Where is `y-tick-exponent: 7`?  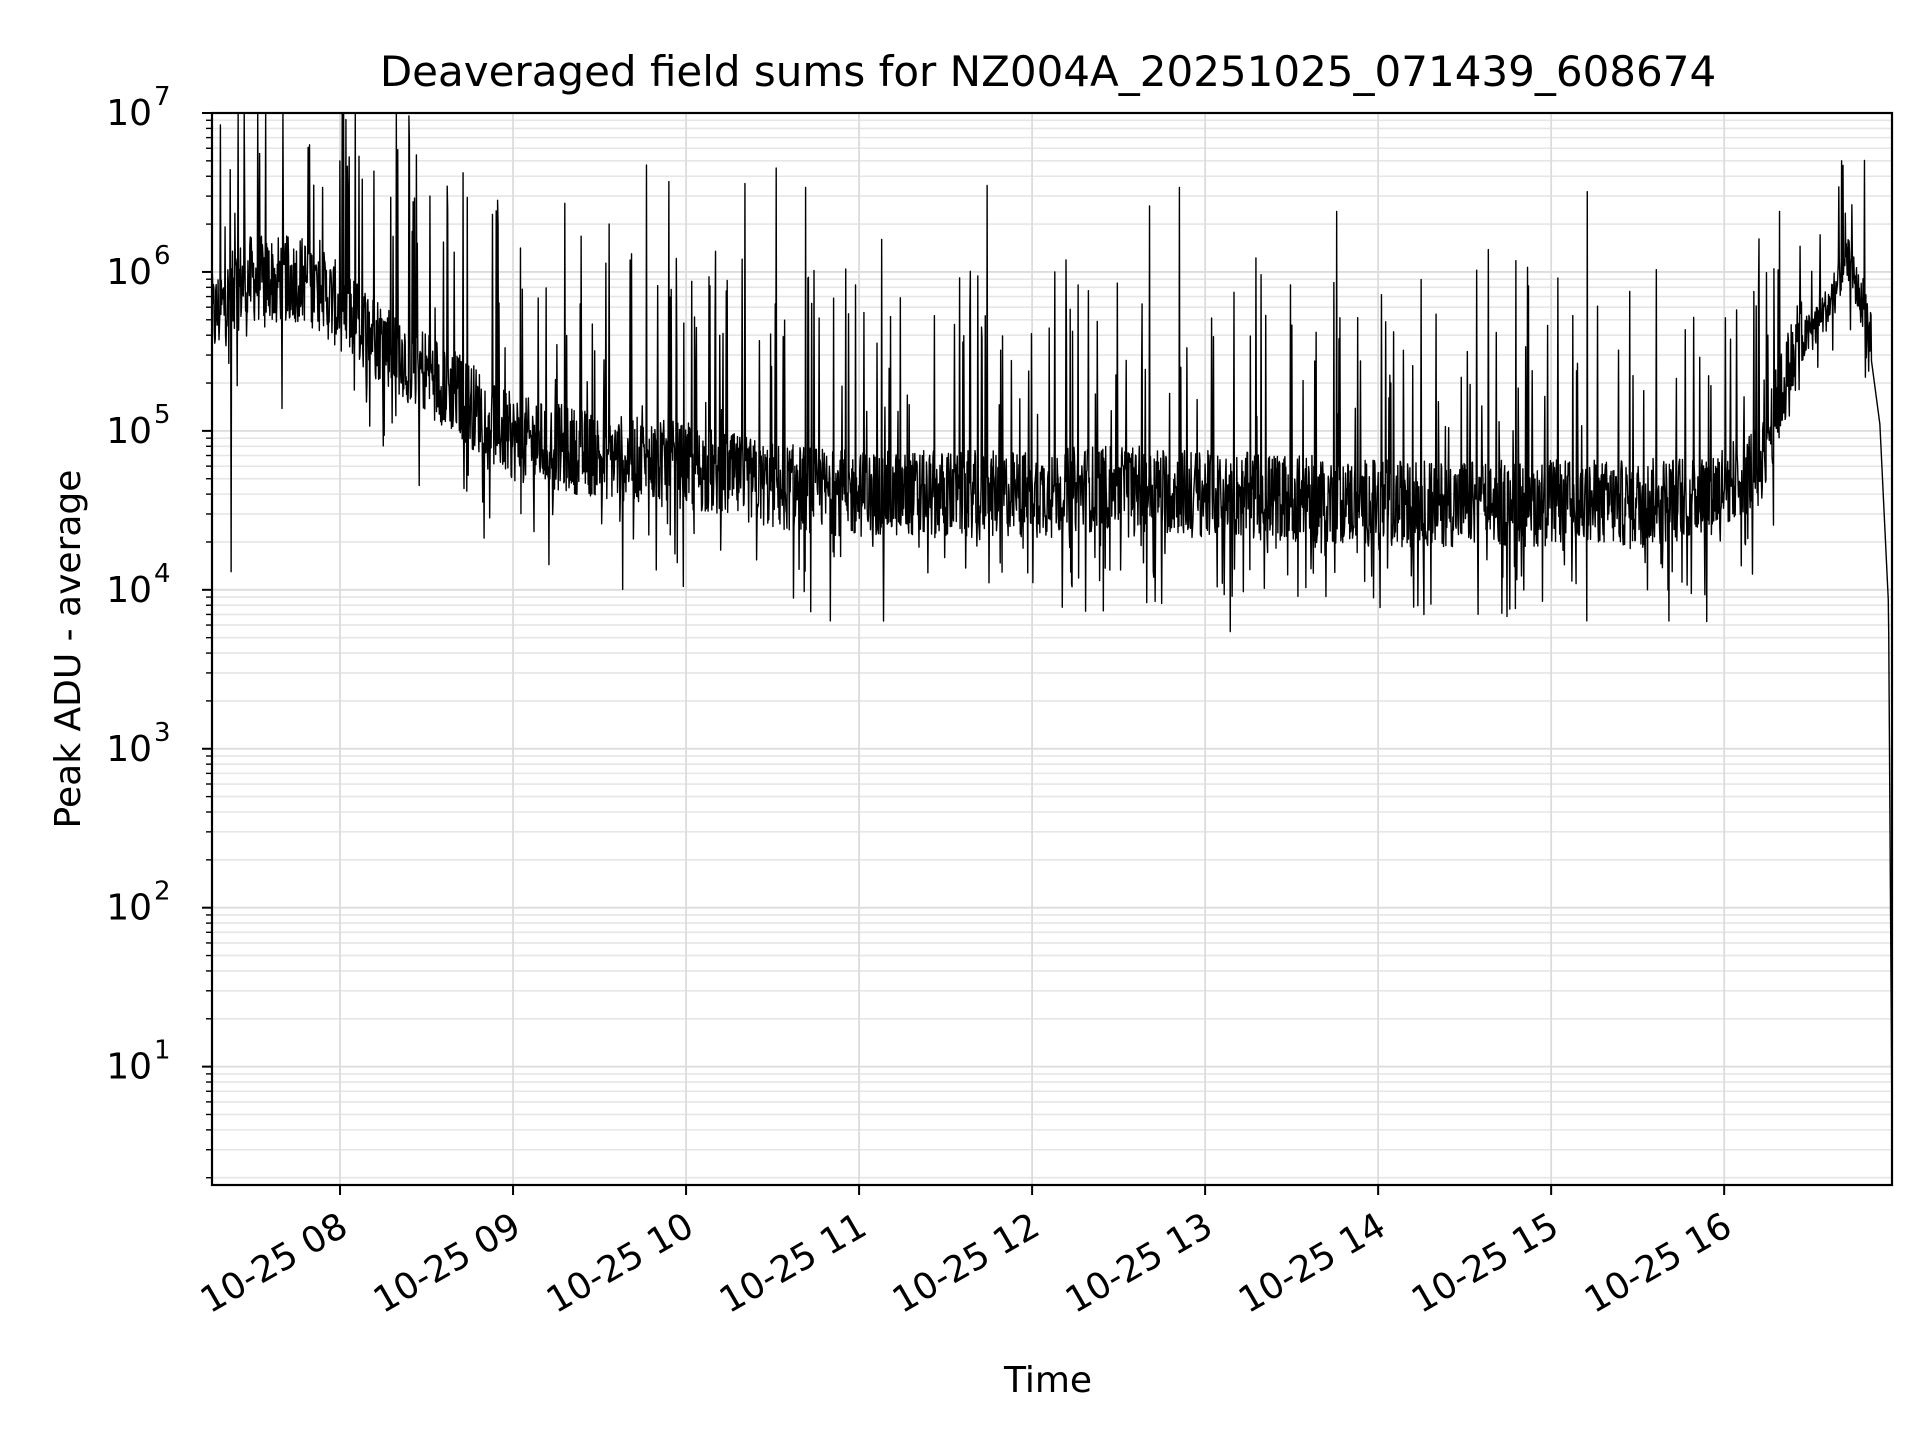 y-tick-exponent: 7 is located at coordinates (162, 97).